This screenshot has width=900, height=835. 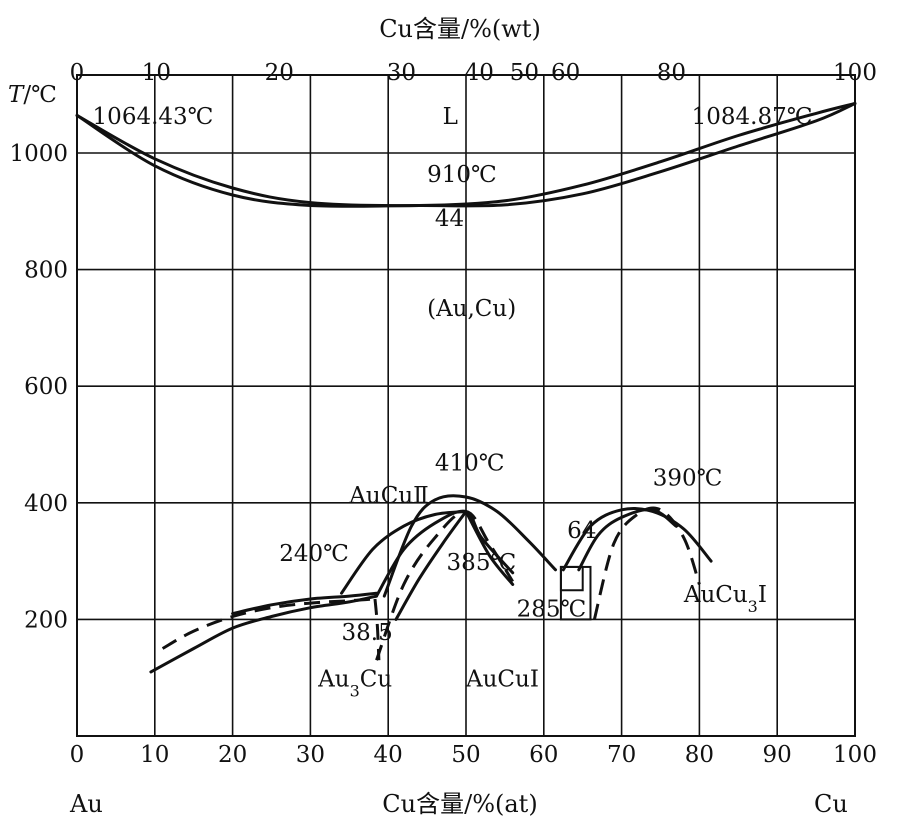 I want to click on x-tick-label: 80, so click(x=699, y=755).